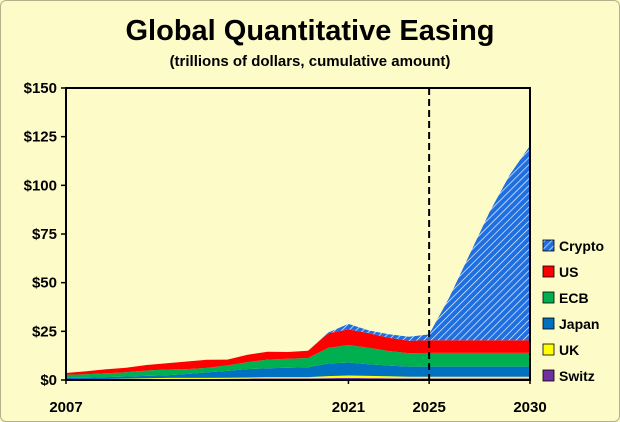  I want to click on legend-swatch-japan, so click(548, 323).